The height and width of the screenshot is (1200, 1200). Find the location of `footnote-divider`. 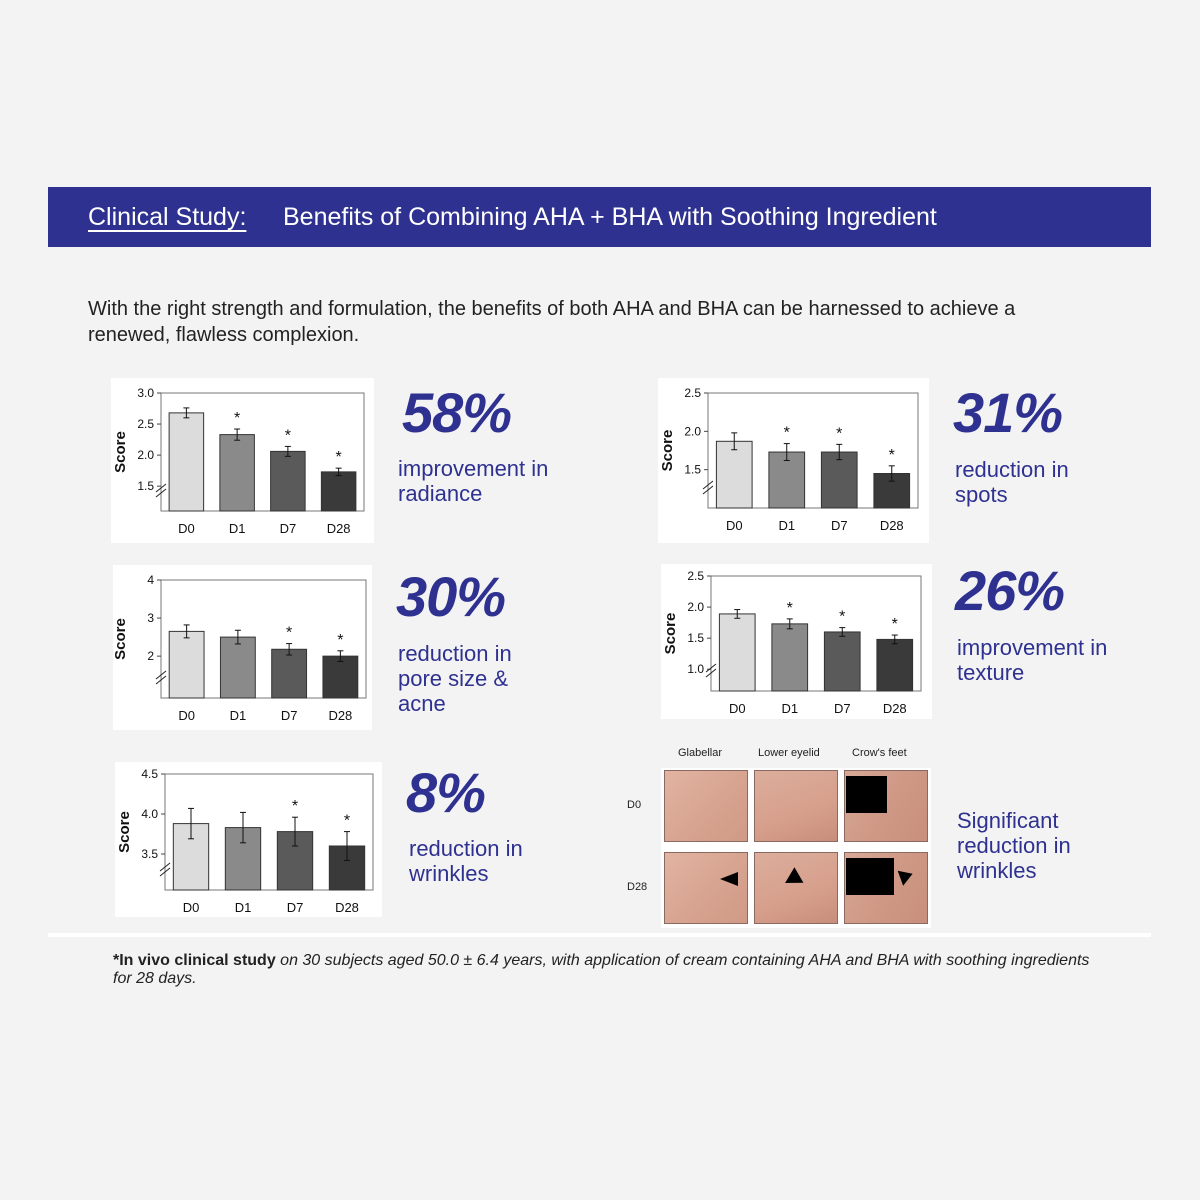

footnote-divider is located at coordinates (599, 935).